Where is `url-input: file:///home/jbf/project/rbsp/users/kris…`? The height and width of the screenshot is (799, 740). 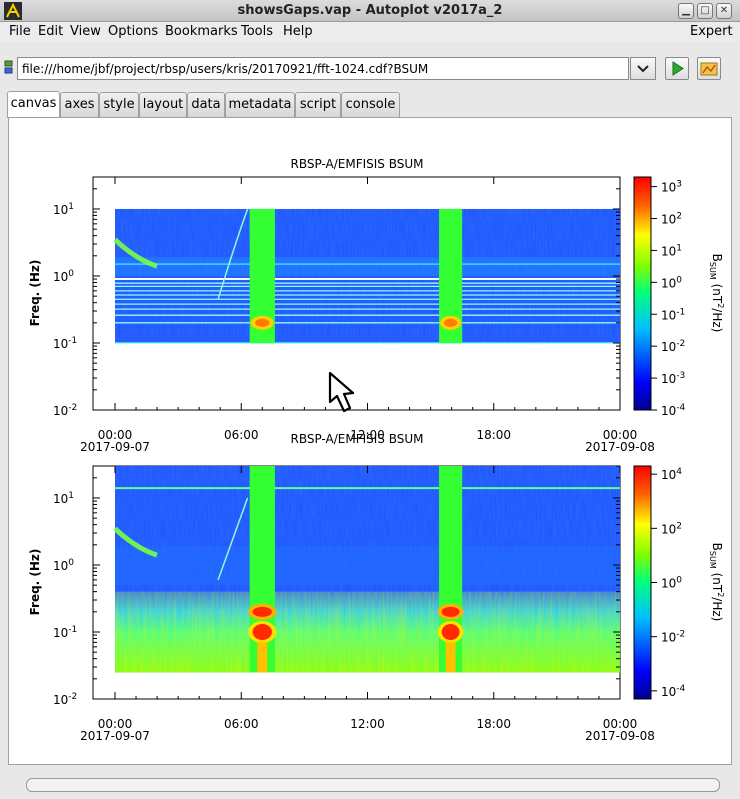
url-input: file:///home/jbf/project/rbsp/users/kris… is located at coordinates (323, 68).